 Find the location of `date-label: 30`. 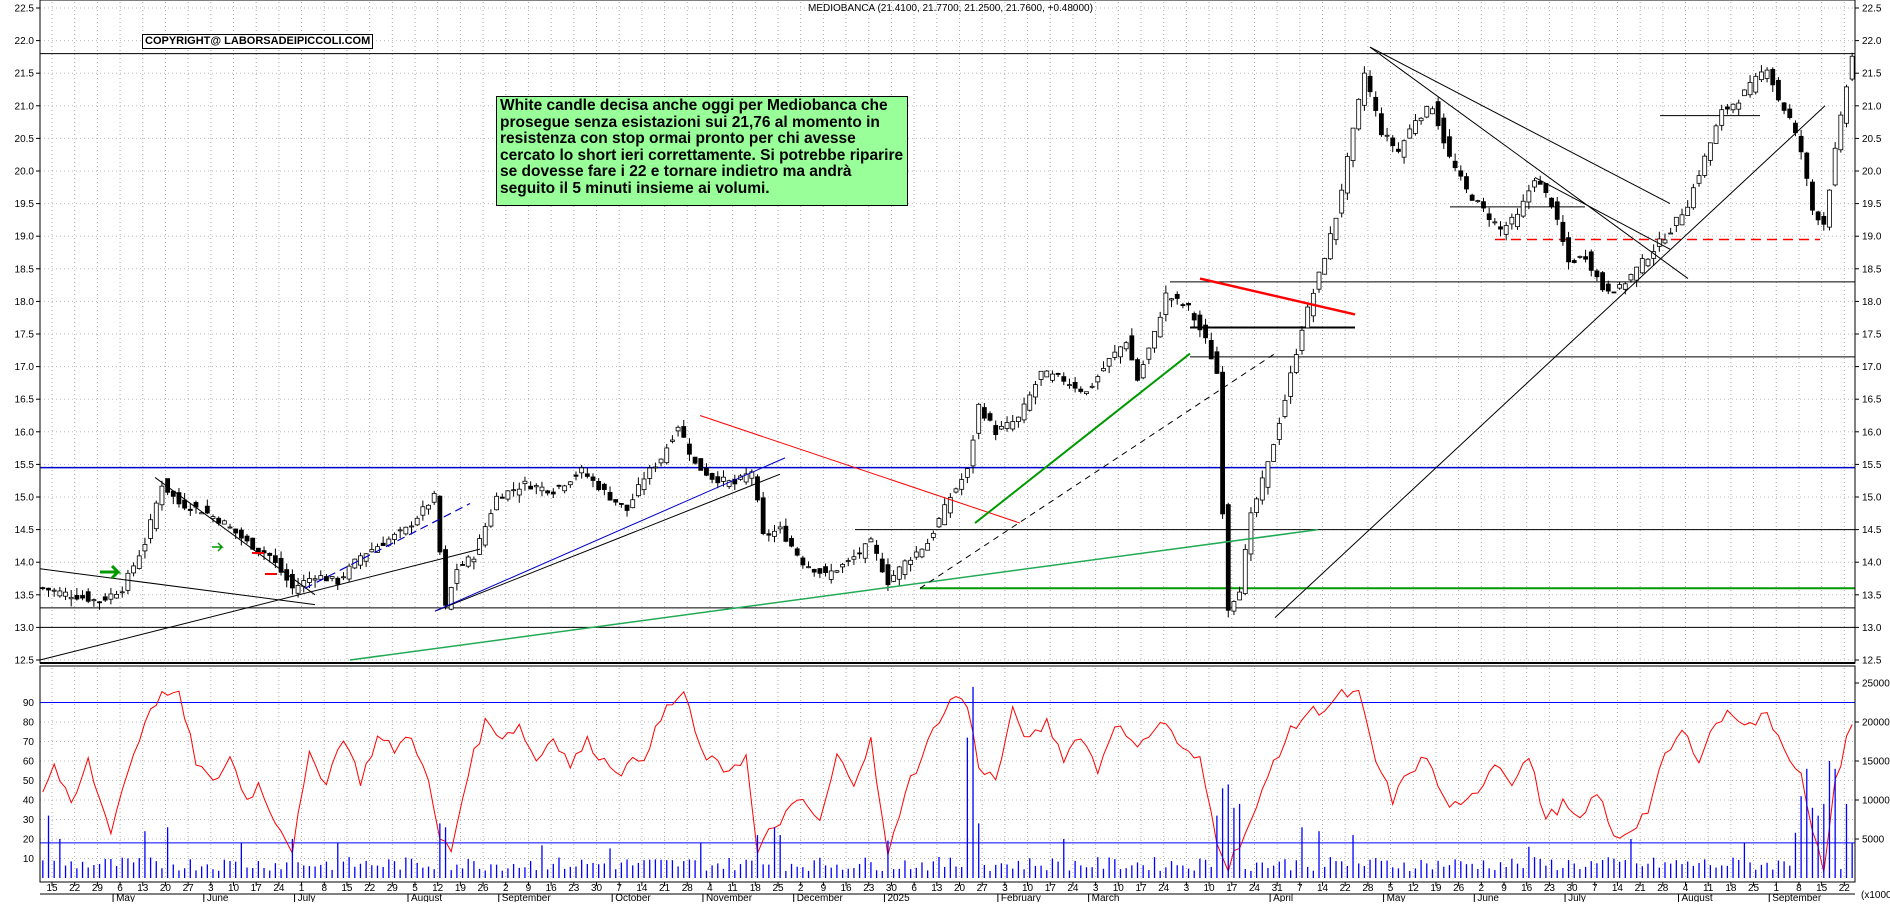

date-label: 30 is located at coordinates (892, 888).